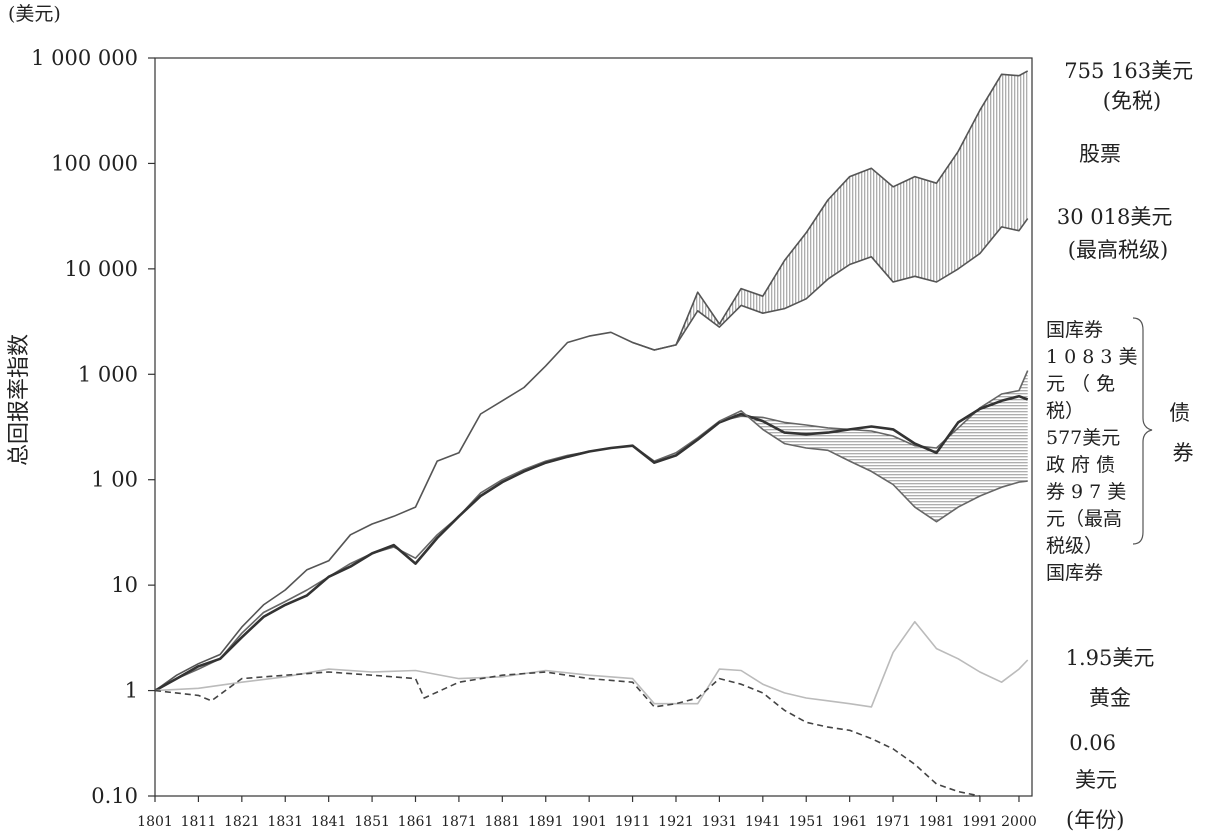  What do you see at coordinates (242, 822) in the screenshot?
I see `x-tick-label: 1821` at bounding box center [242, 822].